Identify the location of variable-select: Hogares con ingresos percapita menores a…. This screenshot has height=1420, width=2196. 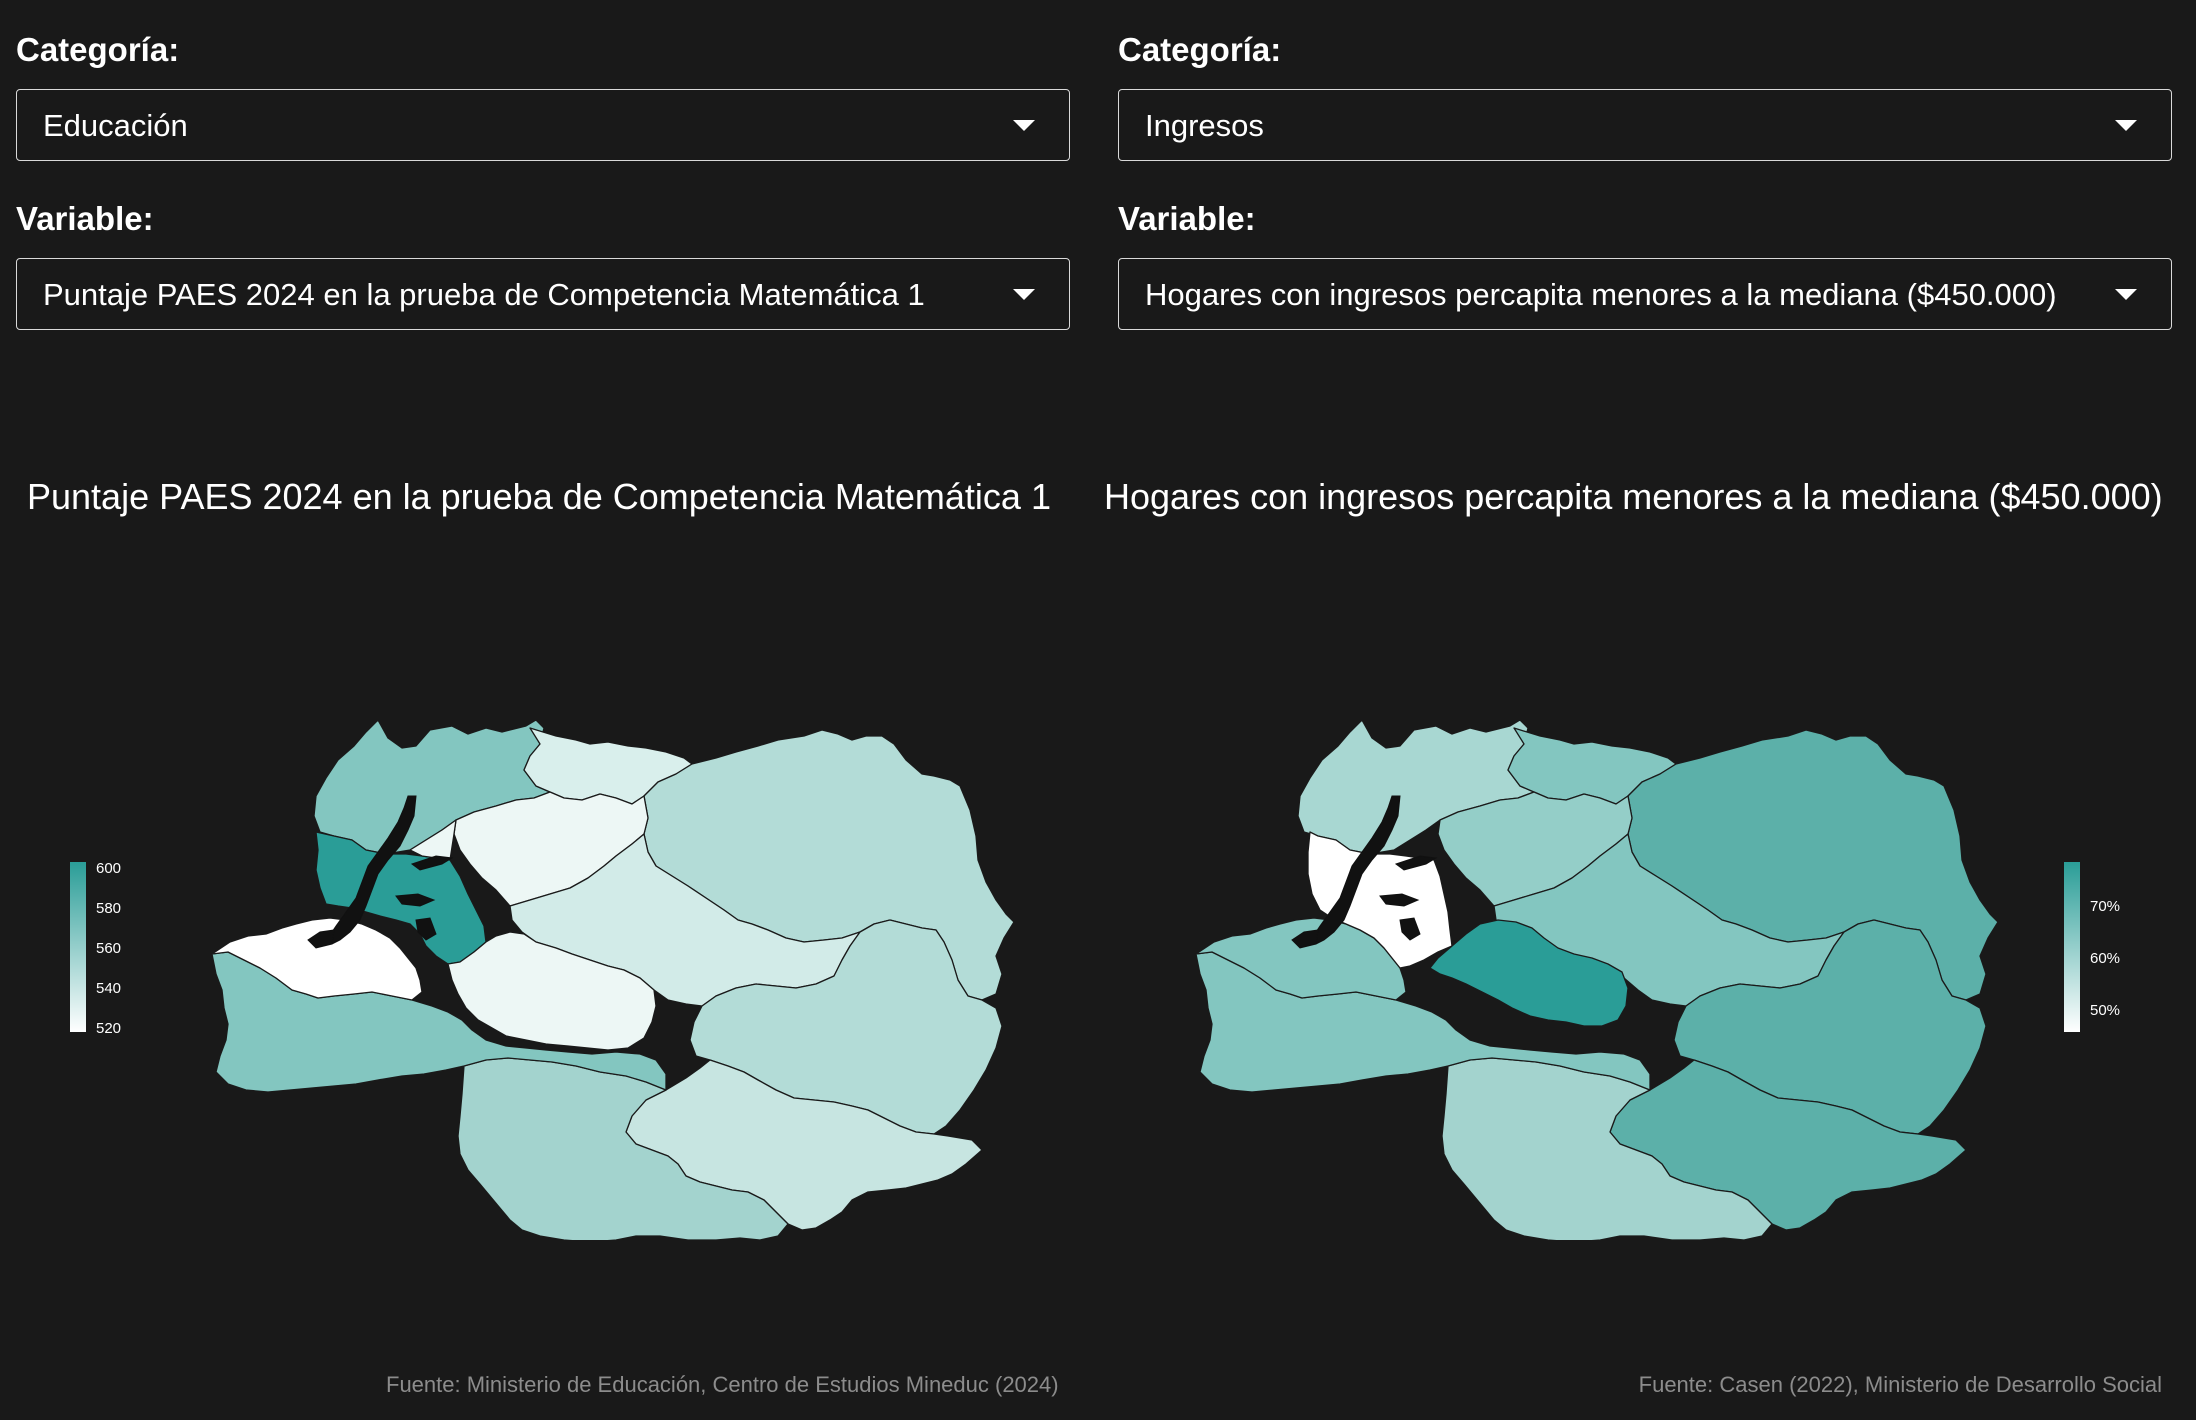
(1645, 294).